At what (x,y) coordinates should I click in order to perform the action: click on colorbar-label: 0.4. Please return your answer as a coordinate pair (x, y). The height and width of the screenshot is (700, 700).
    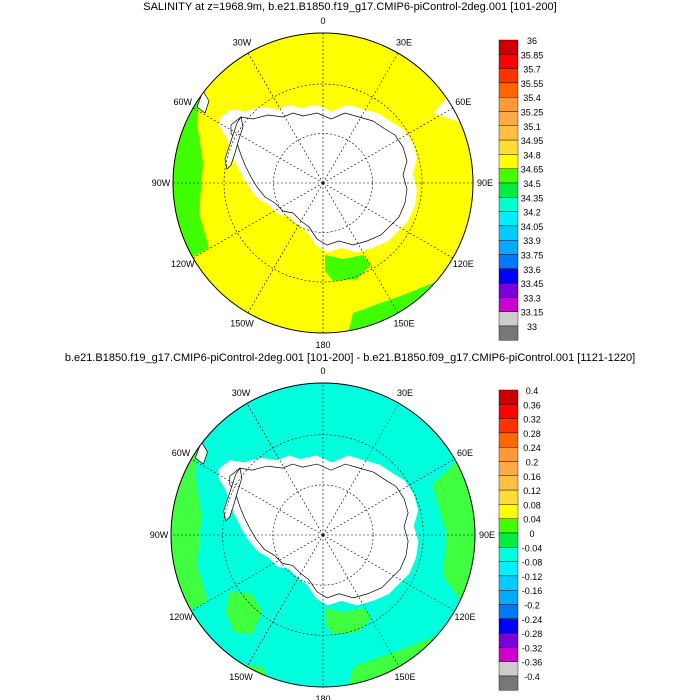
    Looking at the image, I should click on (532, 391).